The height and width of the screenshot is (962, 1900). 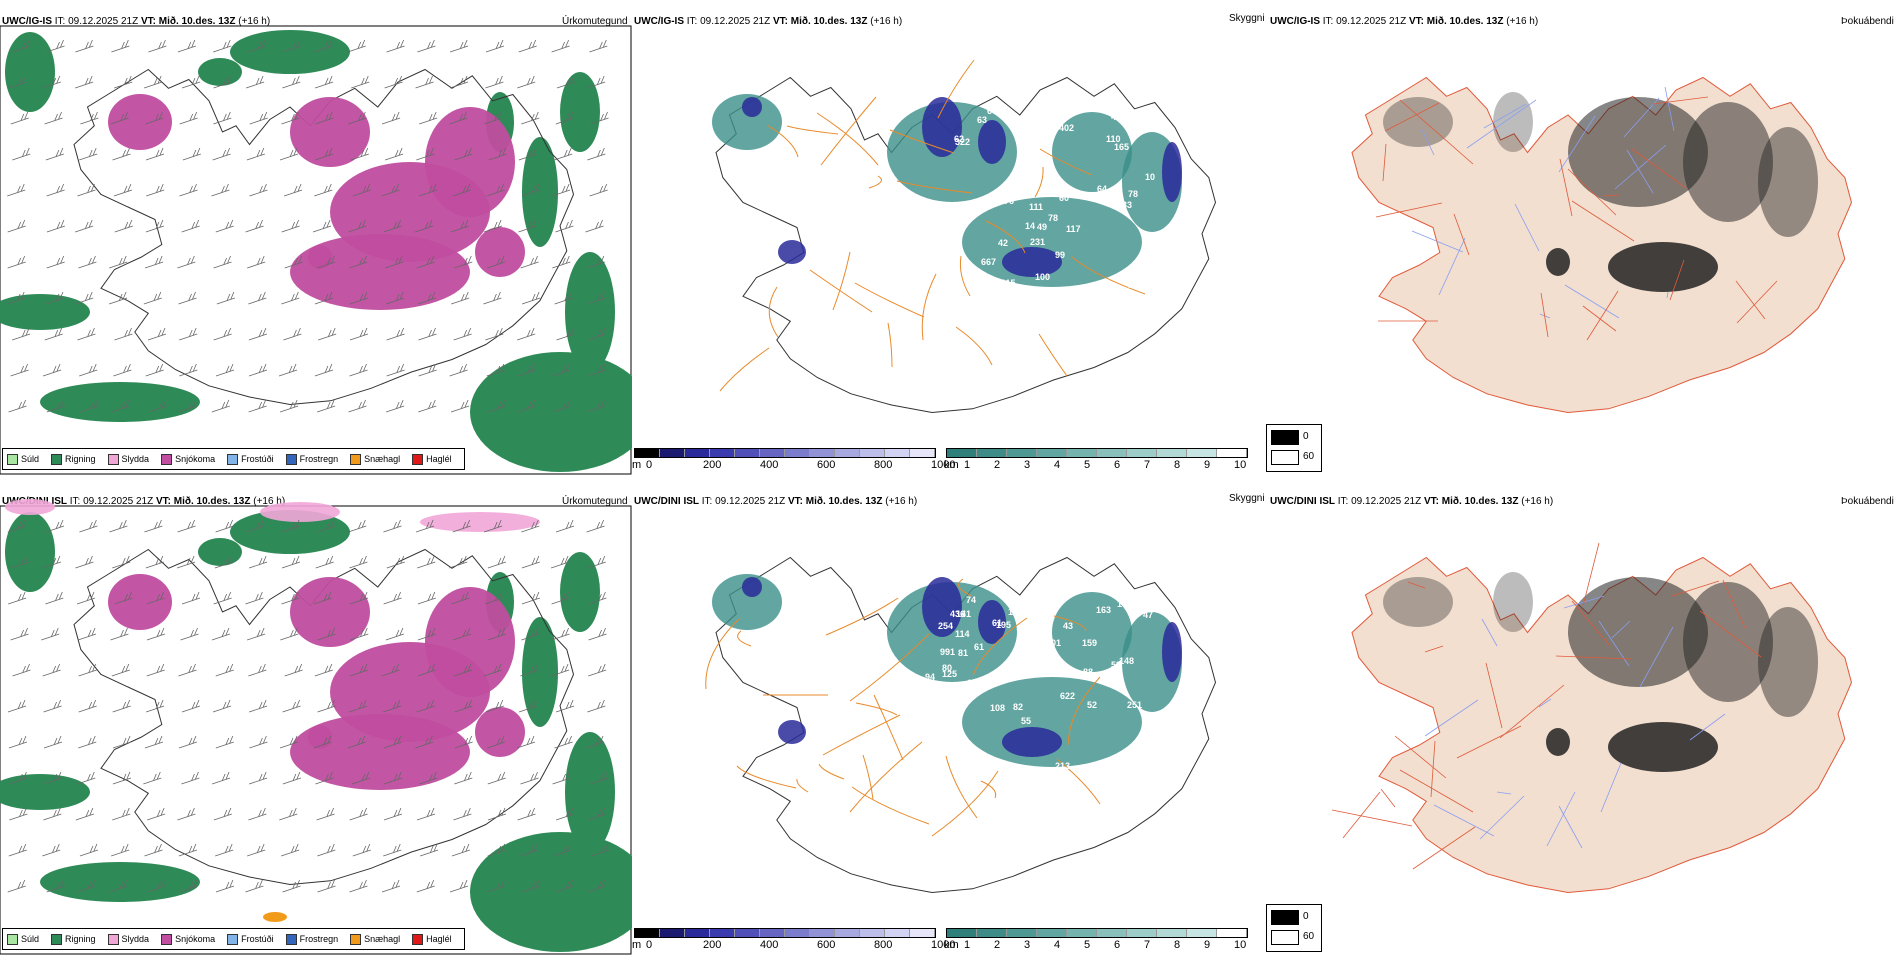 I want to click on m-tick-label: 600, so click(x=826, y=945).